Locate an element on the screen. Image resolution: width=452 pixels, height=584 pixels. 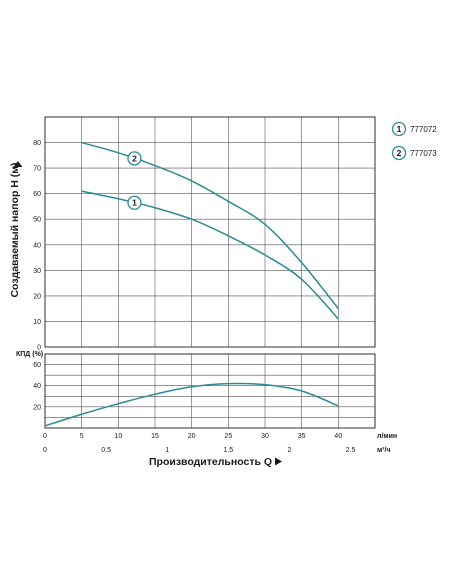
x-unit-secondary: м³/ч is located at coordinates (384, 450).